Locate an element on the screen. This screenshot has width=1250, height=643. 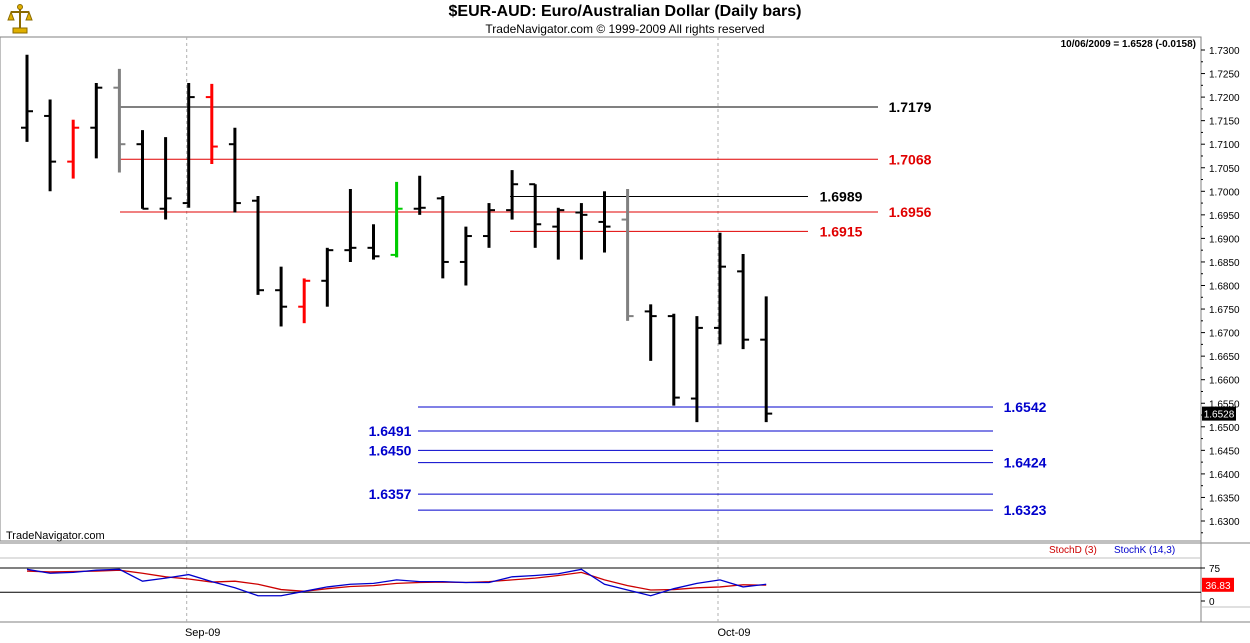
stoch-d-line is located at coordinates (396, 580).